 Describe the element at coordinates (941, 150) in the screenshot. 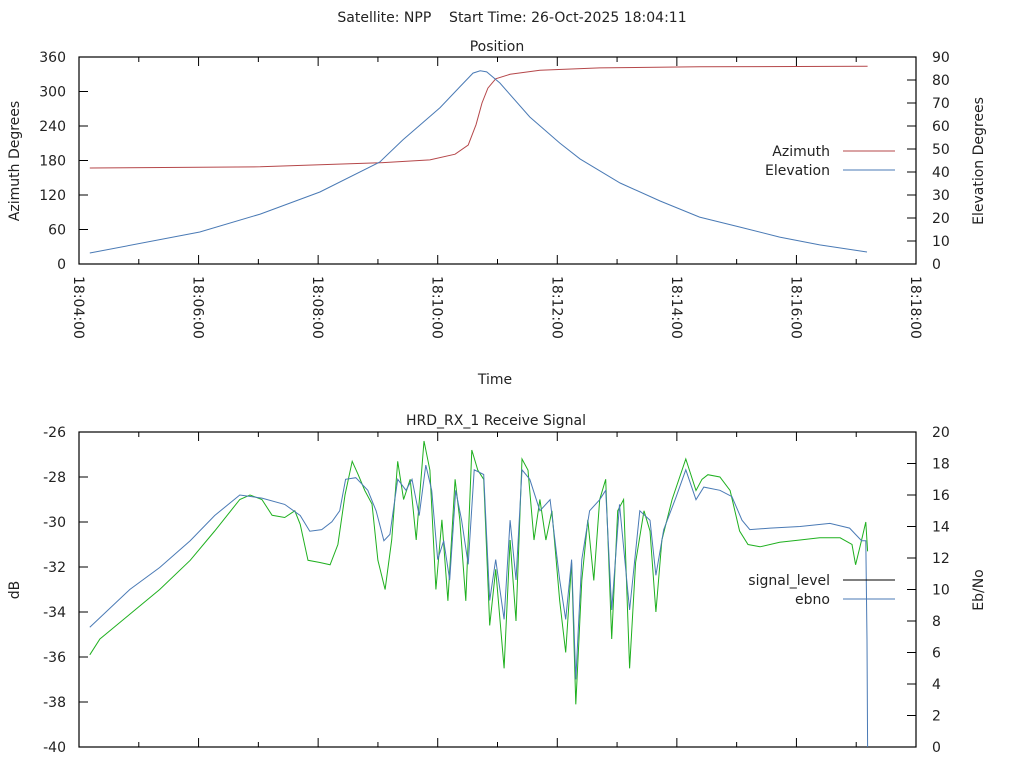

I see `y2-tick-label: 50` at that location.